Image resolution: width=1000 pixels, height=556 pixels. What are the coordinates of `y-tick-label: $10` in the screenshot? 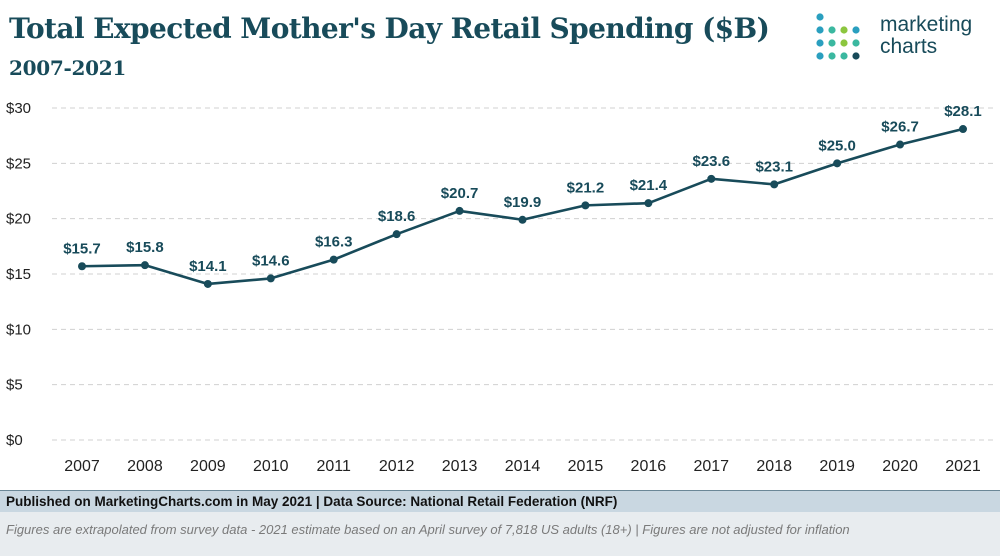 It's located at (18, 329).